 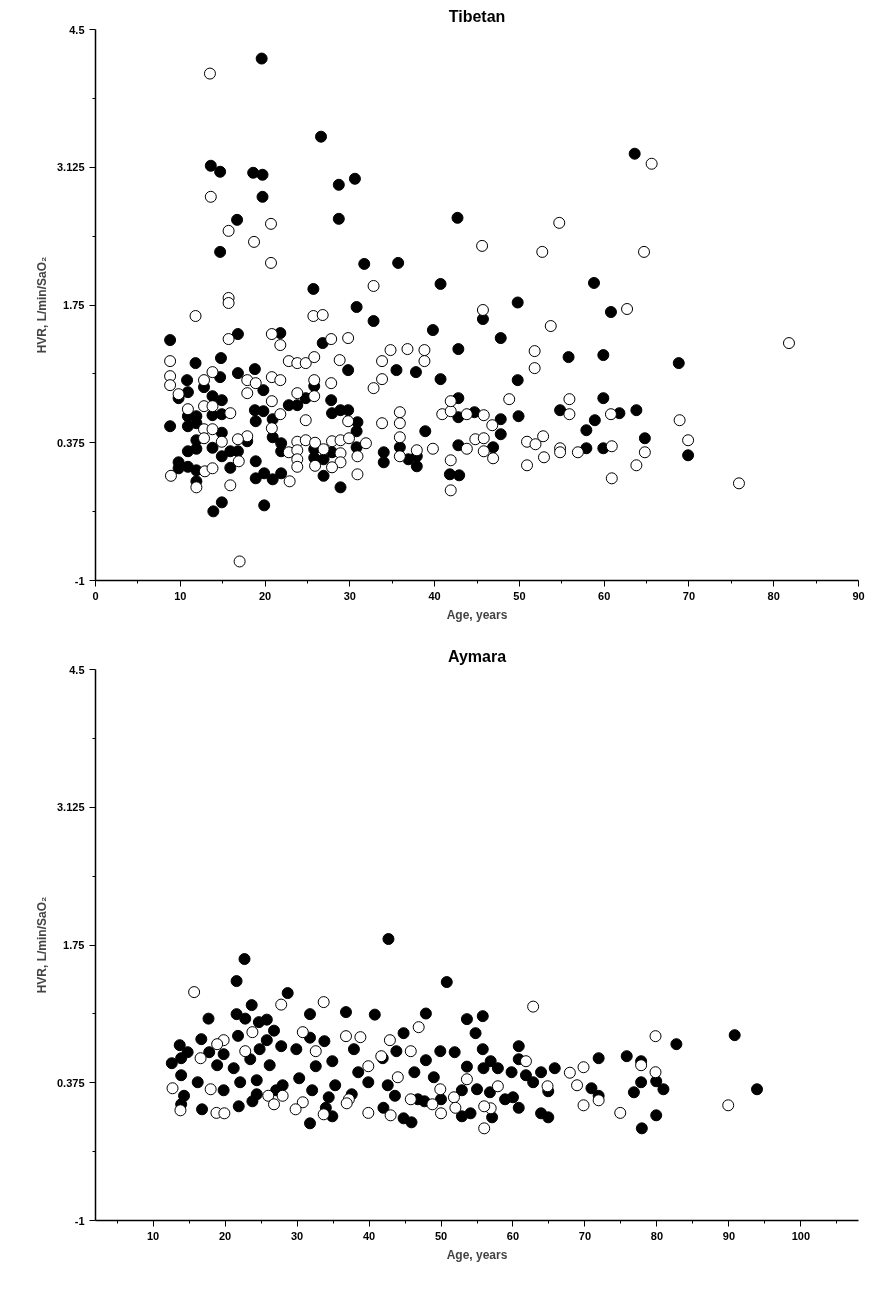 What do you see at coordinates (477, 656) in the screenshot?
I see `chart-title: Aymara` at bounding box center [477, 656].